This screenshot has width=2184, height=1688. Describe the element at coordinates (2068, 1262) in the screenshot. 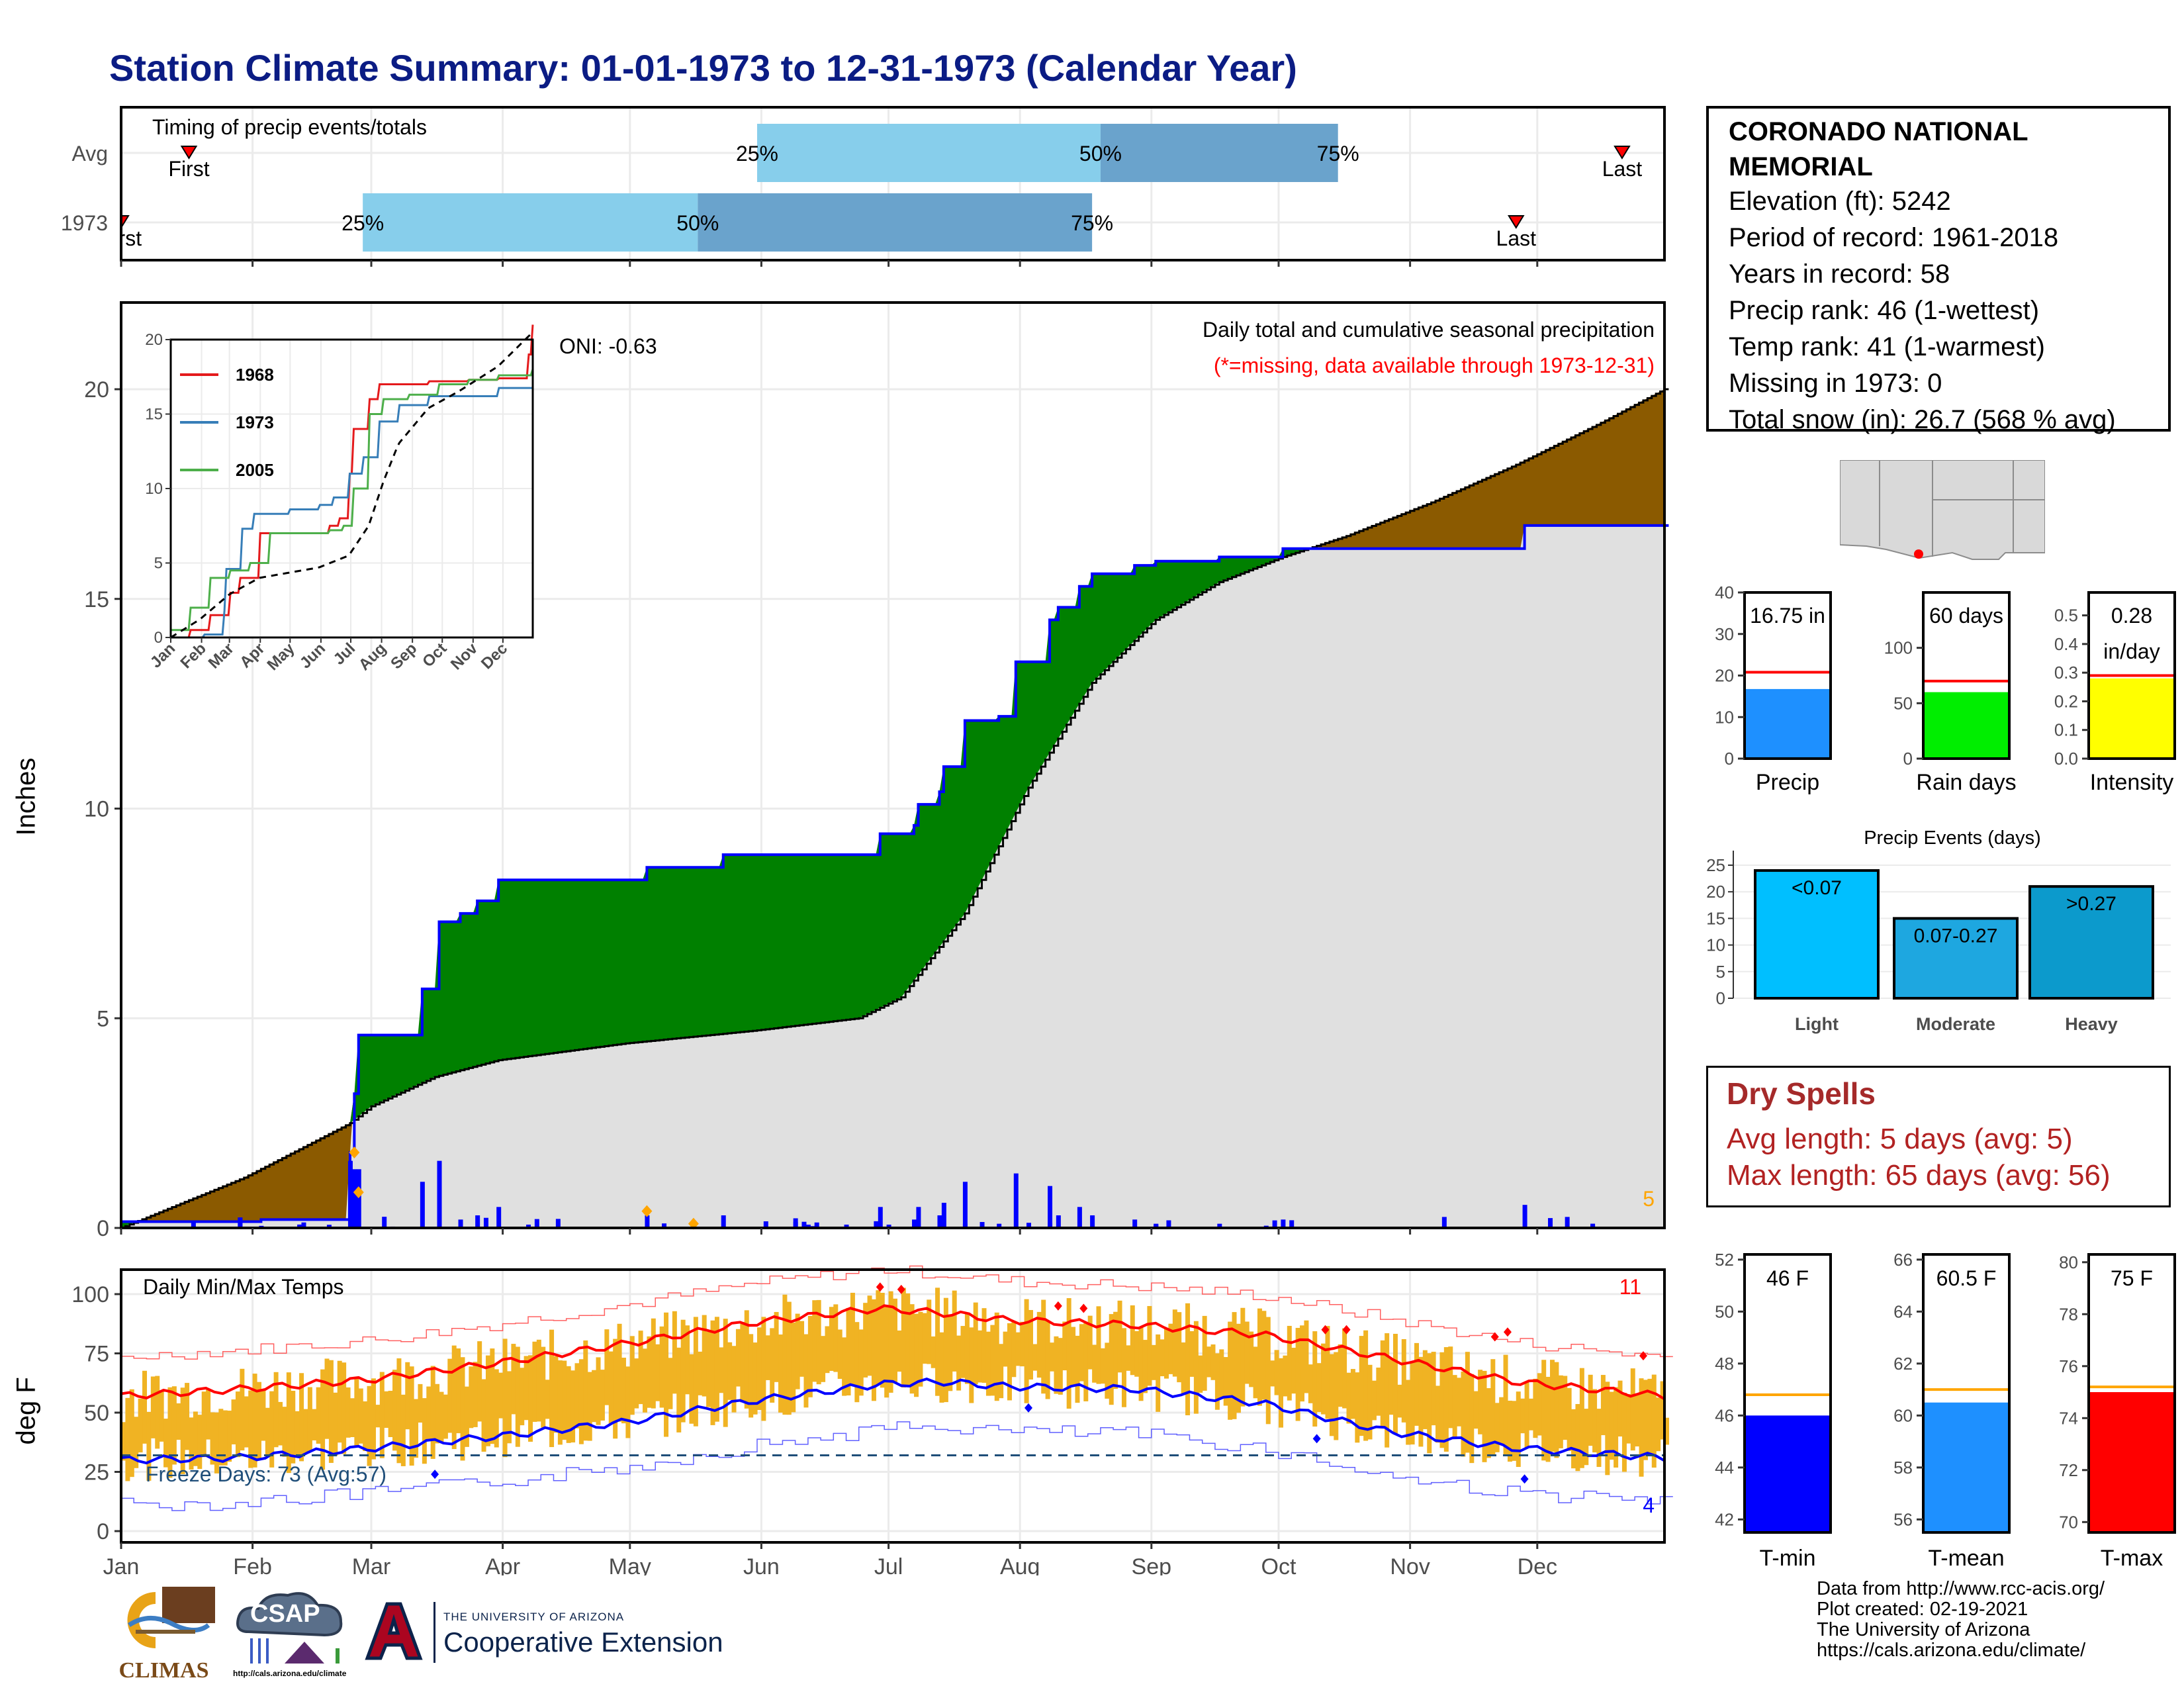

I see `temp-bar-ytick-label: 80` at that location.